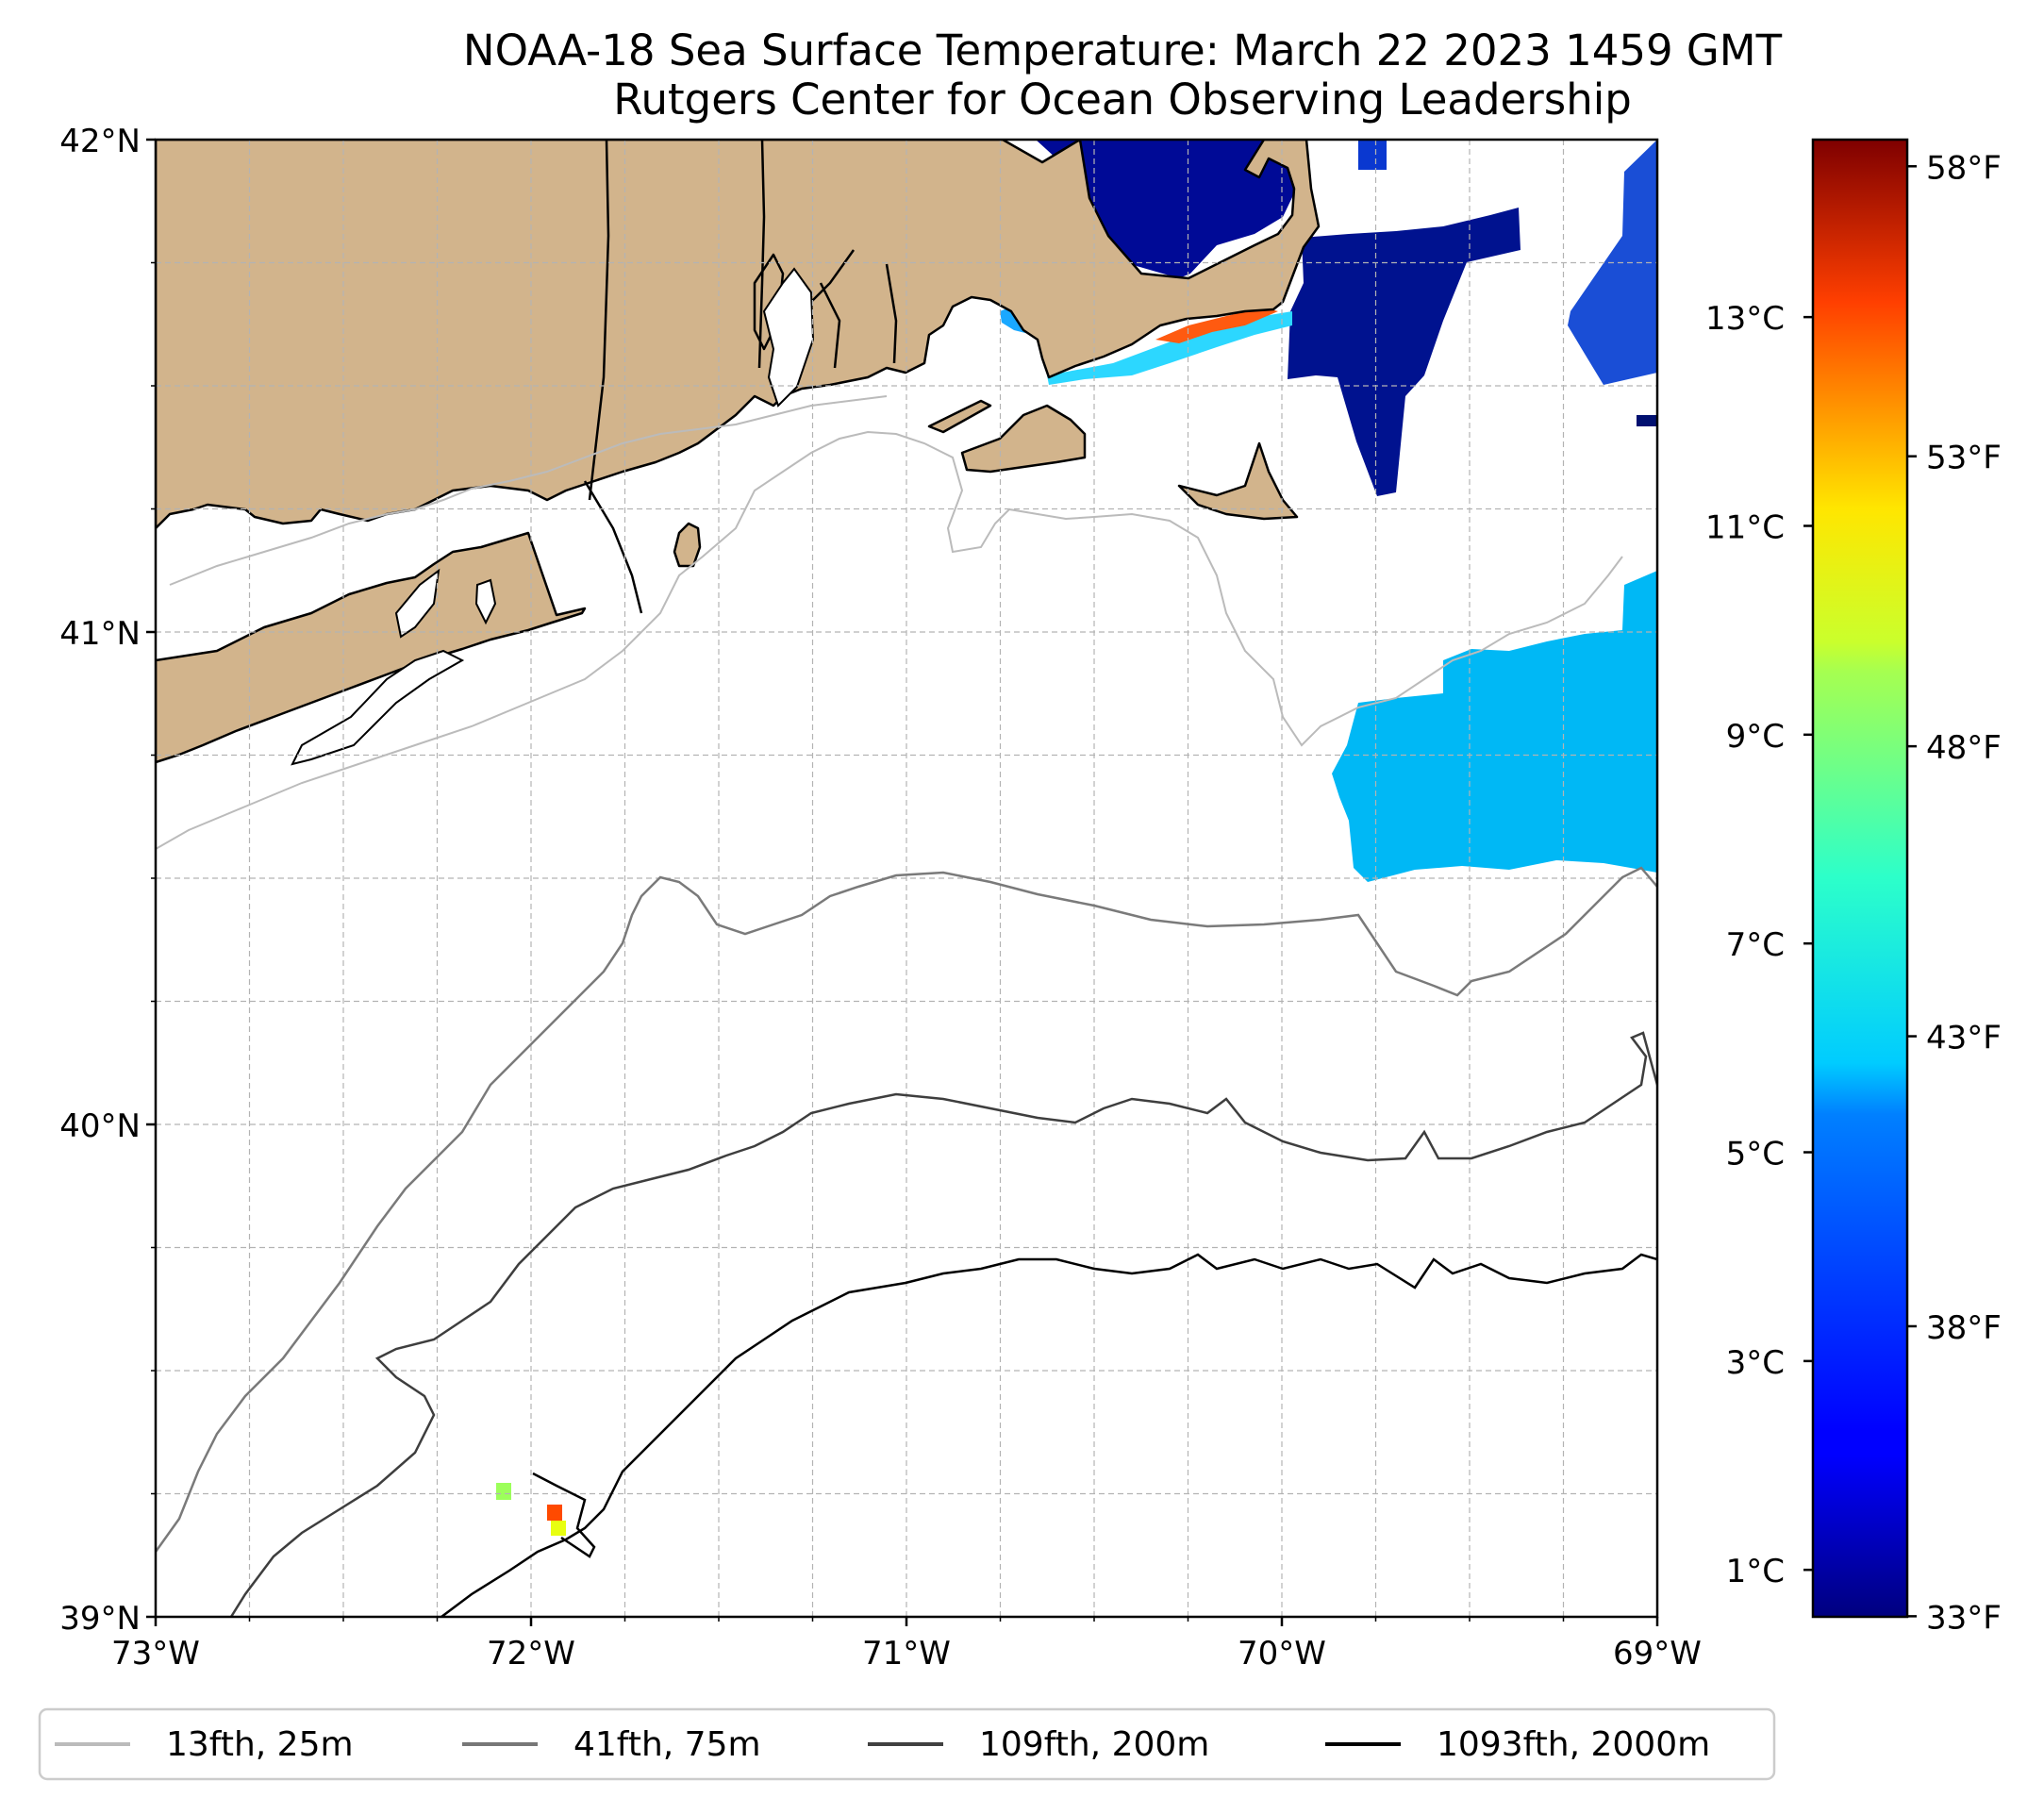  I want to click on sst-shelf-point-yellow, so click(558, 1528).